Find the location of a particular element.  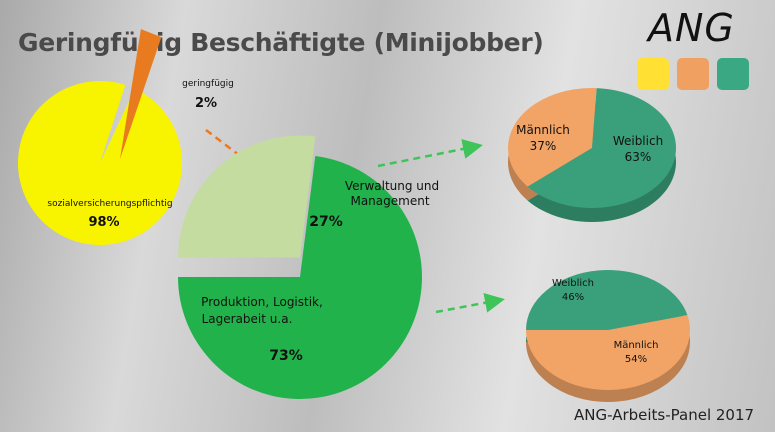

arrow-verwaltung-to-gender is located at coordinates (430, 153).